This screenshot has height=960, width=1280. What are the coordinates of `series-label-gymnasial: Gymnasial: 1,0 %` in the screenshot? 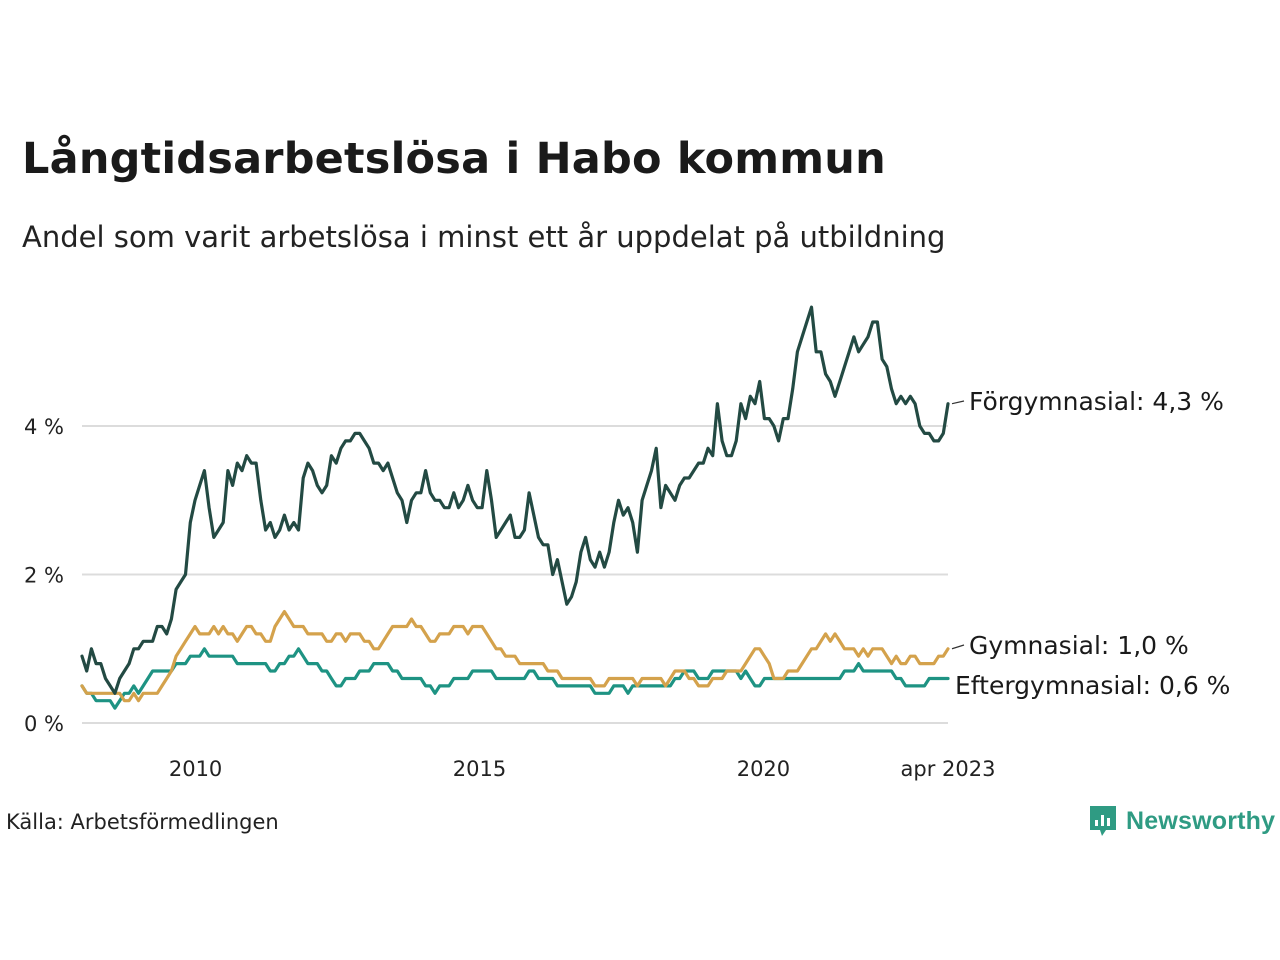 It's located at (1079, 645).